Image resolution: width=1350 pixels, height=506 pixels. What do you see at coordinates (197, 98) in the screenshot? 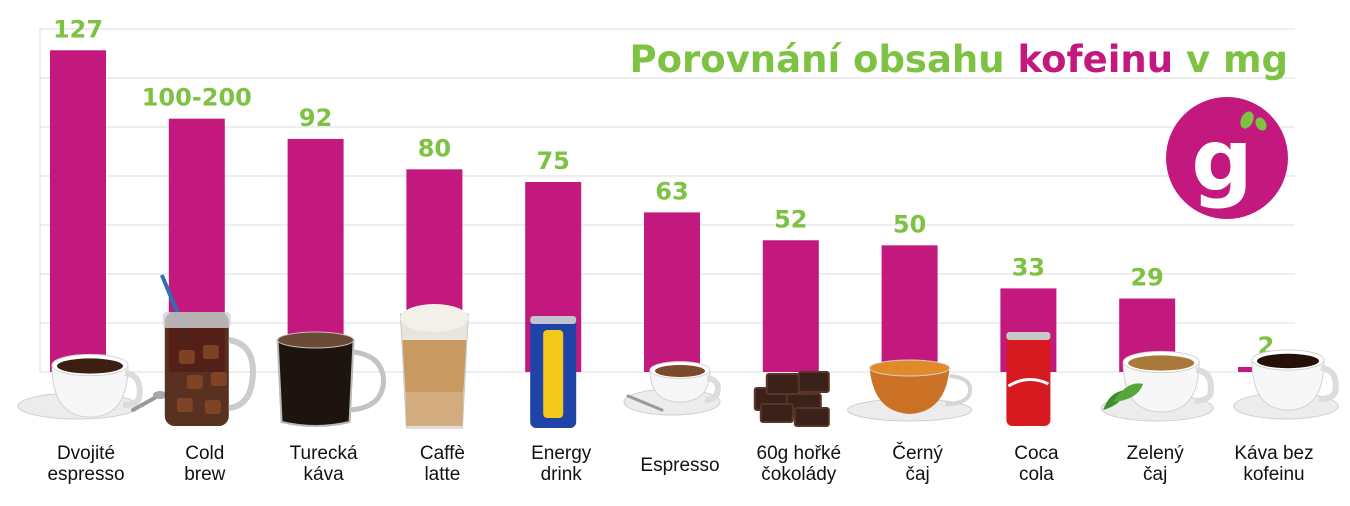
I see `value-label: 100-200` at bounding box center [197, 98].